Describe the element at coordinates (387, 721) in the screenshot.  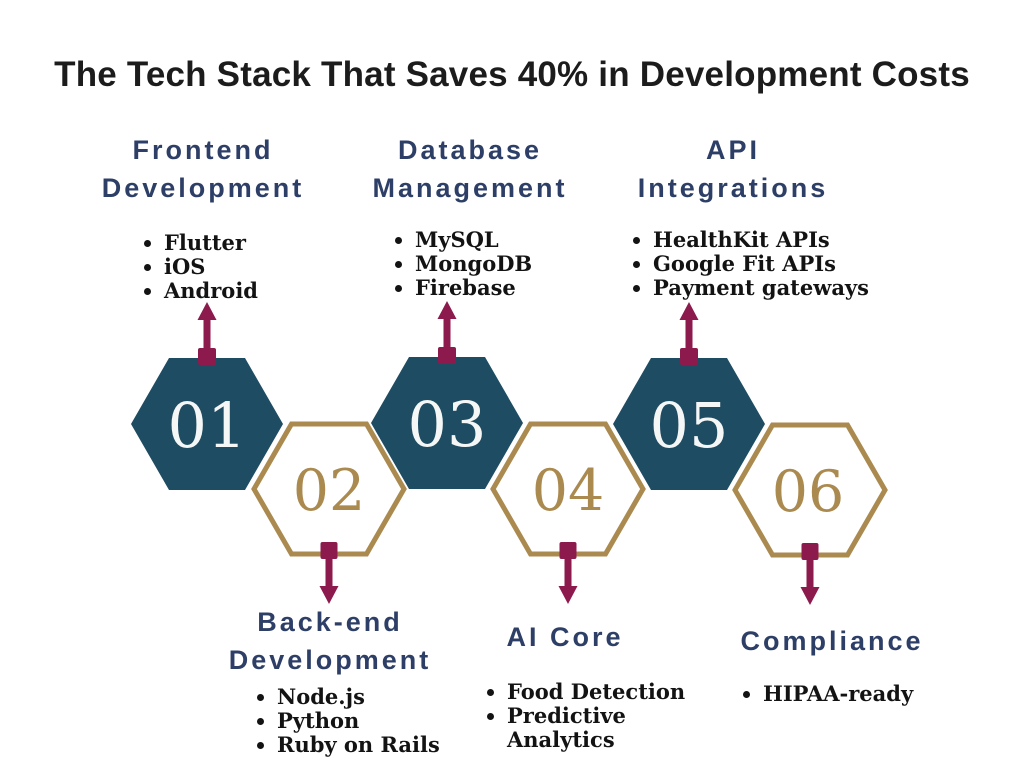
I see `list-item: Python` at that location.